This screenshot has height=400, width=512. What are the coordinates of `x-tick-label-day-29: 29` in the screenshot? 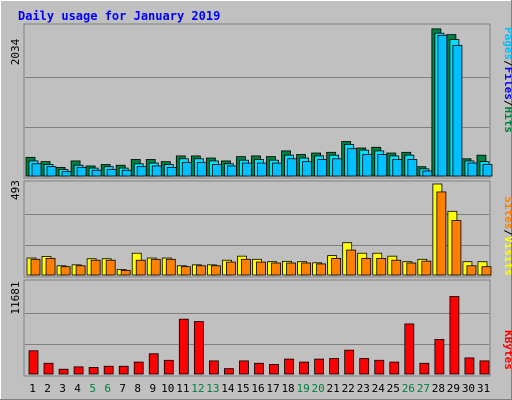 It's located at (453, 388).